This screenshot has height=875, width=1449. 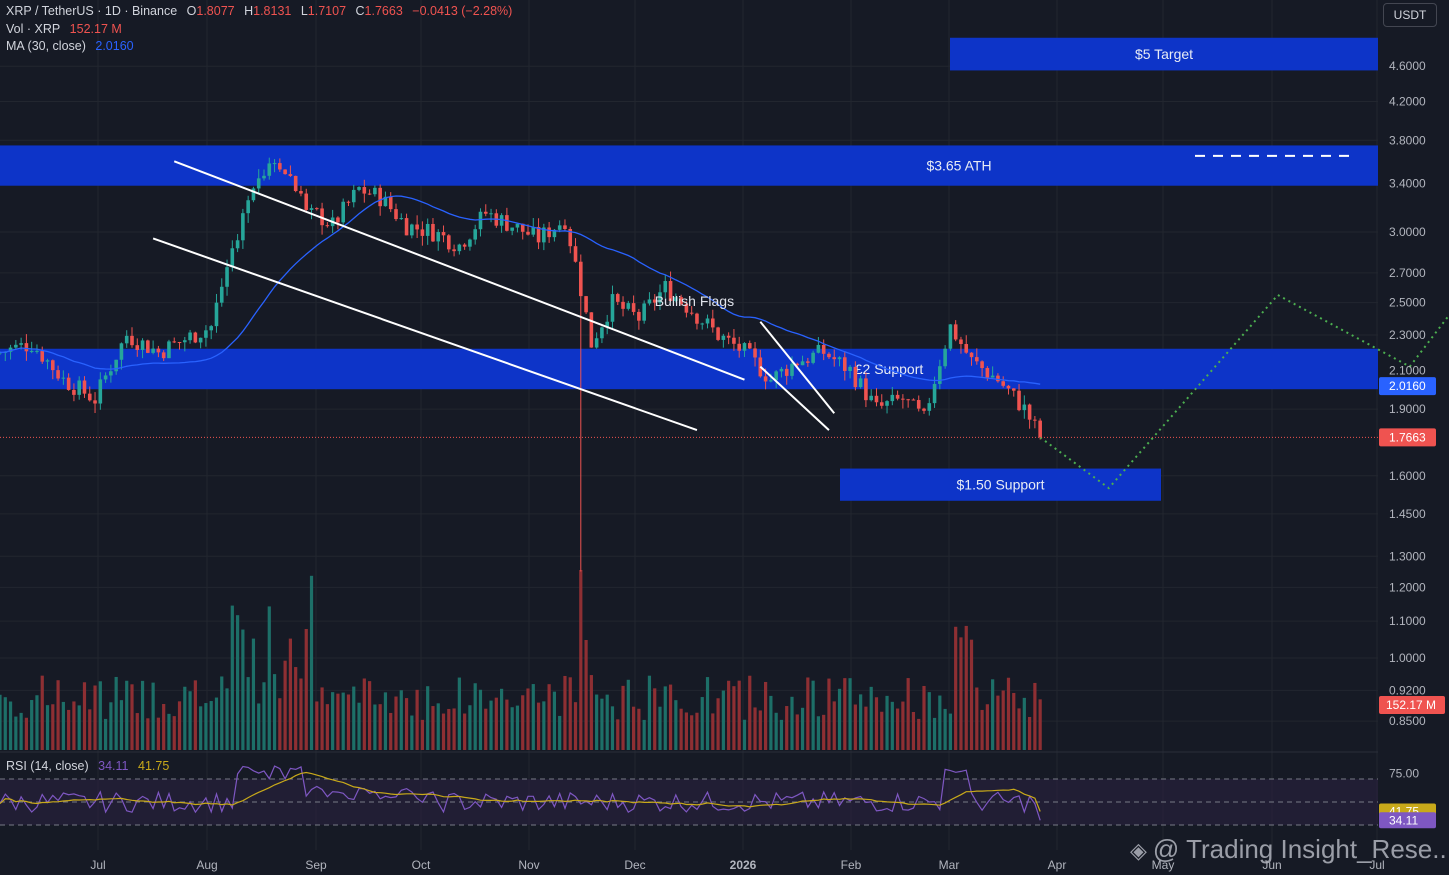 I want to click on flag-upper-line, so click(x=797, y=367).